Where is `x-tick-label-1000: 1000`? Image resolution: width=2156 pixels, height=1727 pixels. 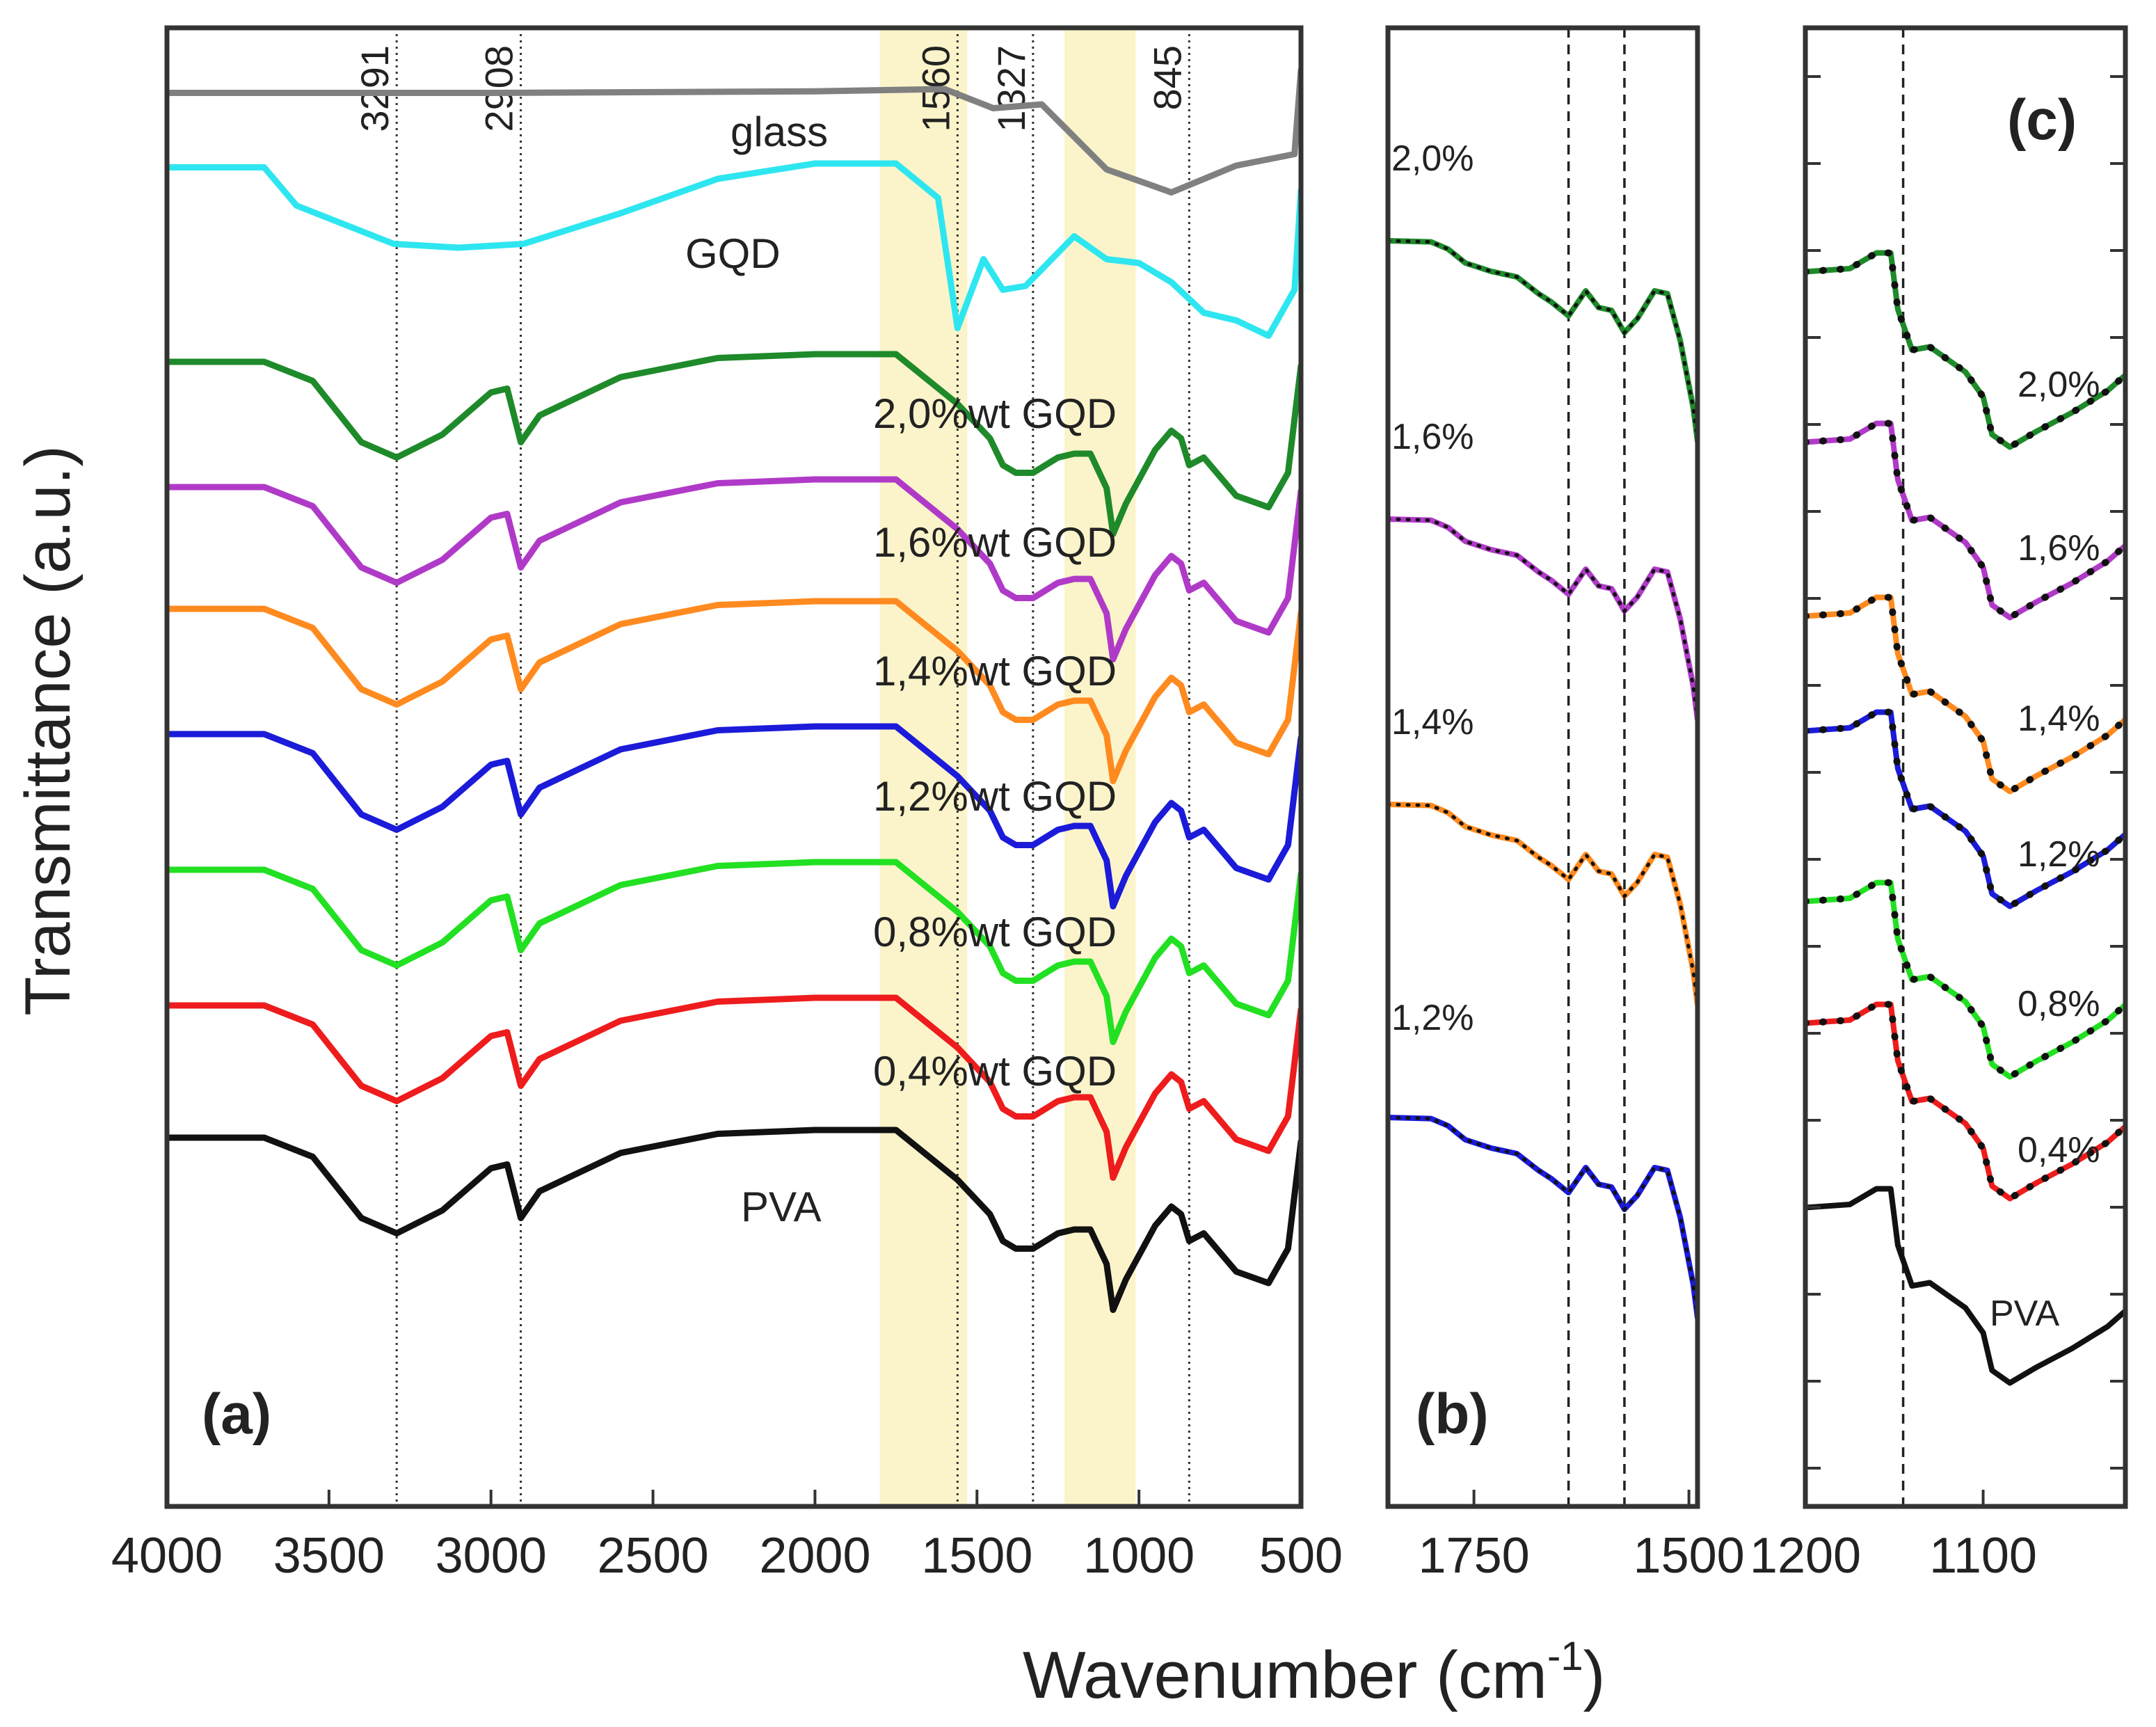 x-tick-label-1000: 1000 is located at coordinates (1139, 1556).